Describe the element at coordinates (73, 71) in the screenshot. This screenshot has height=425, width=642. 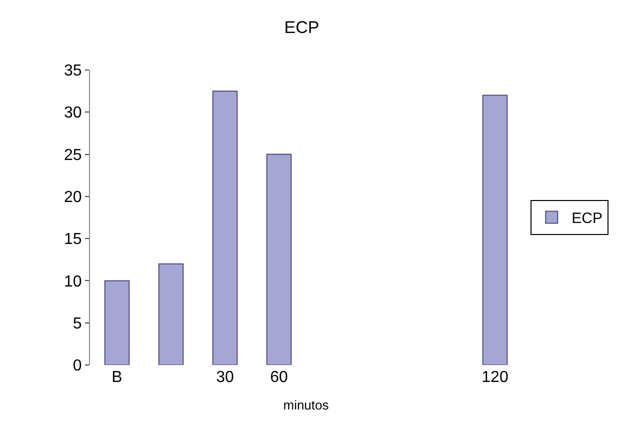
I see `y-tick-label: 35` at that location.